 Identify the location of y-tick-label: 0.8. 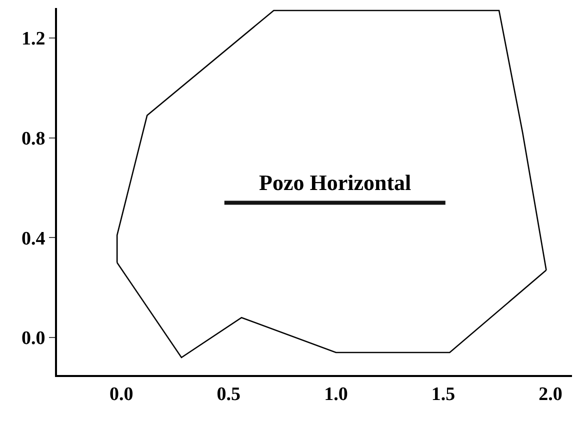
(33, 139).